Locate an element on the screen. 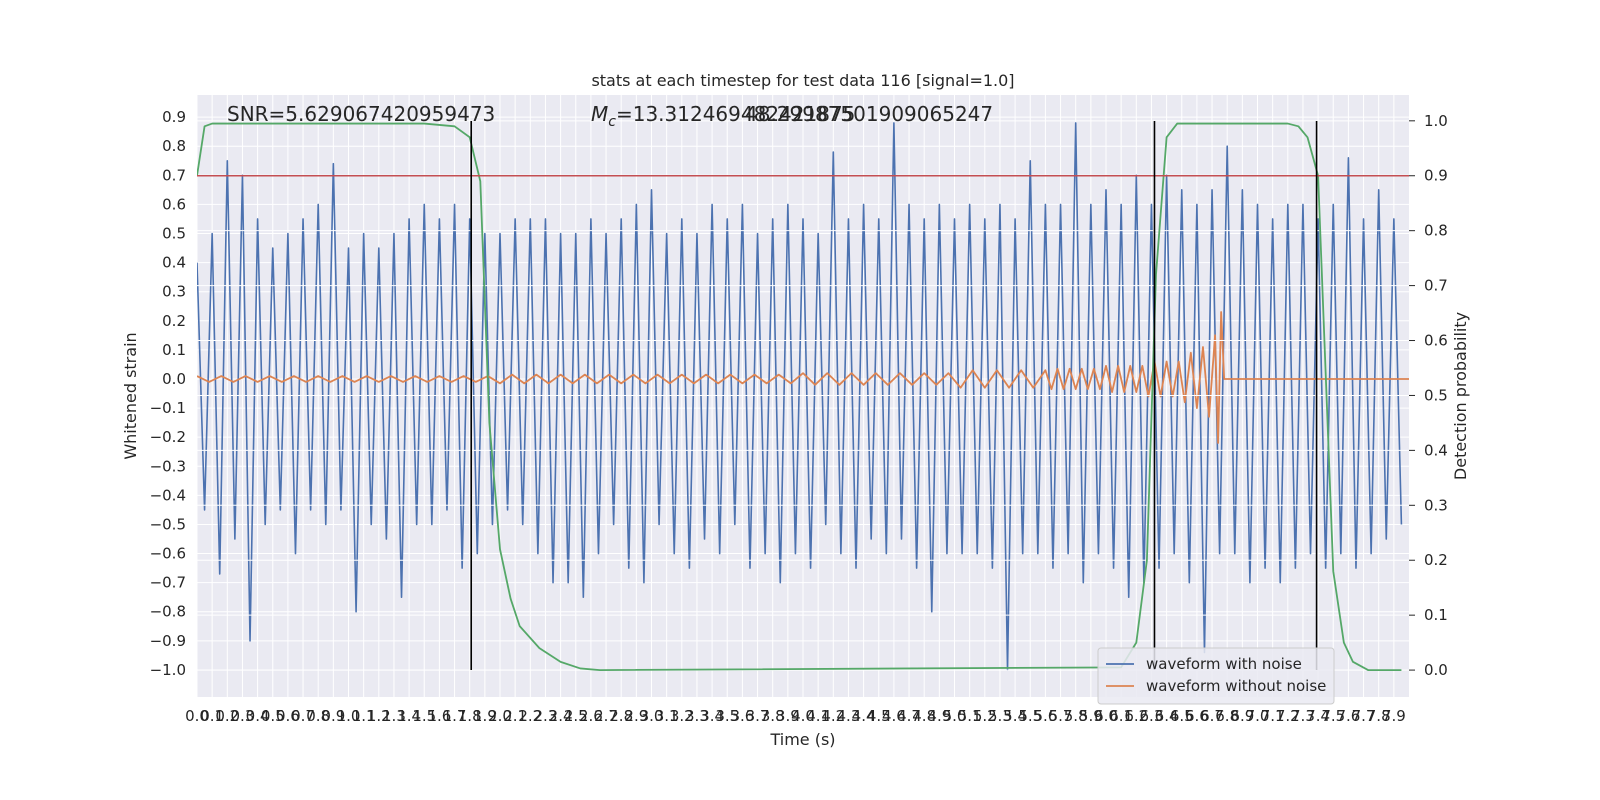  y2-tick-label: 0.4 is located at coordinates (1436, 450).